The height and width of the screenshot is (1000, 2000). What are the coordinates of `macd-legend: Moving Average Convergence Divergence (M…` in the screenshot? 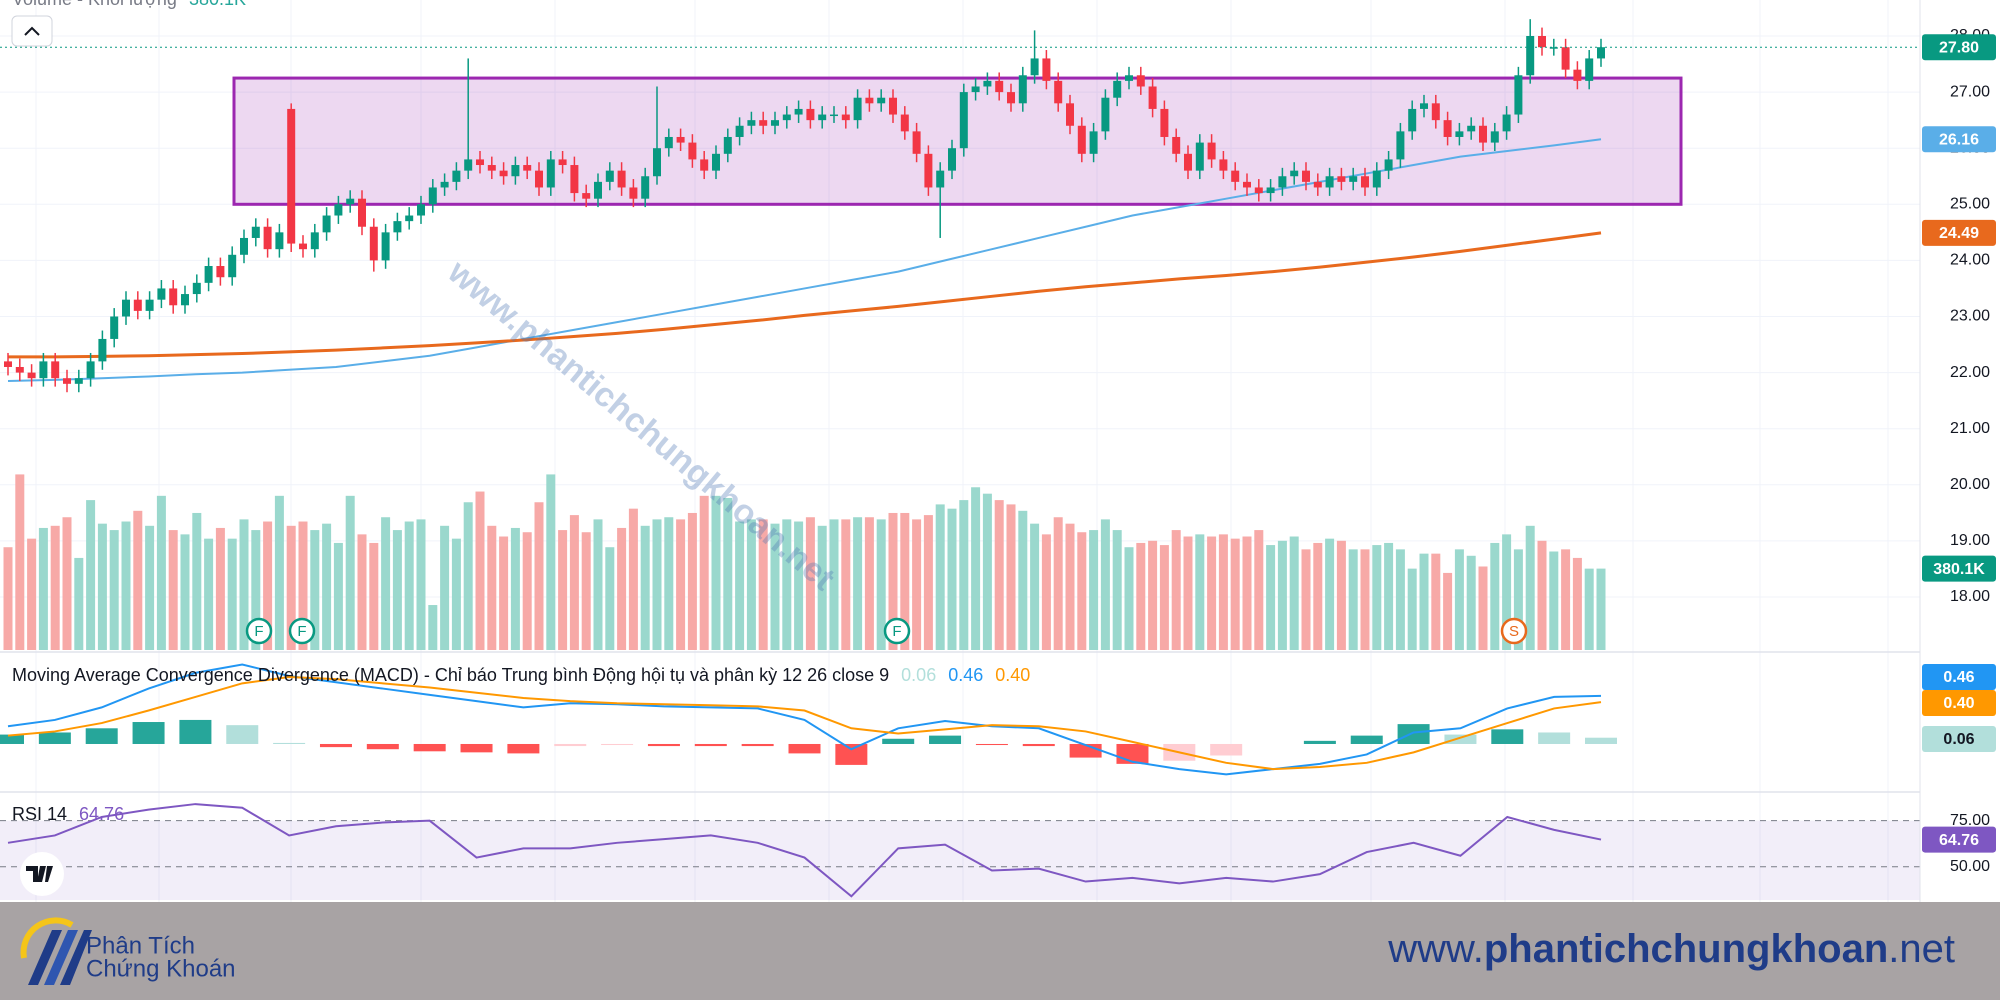 It's located at (521, 675).